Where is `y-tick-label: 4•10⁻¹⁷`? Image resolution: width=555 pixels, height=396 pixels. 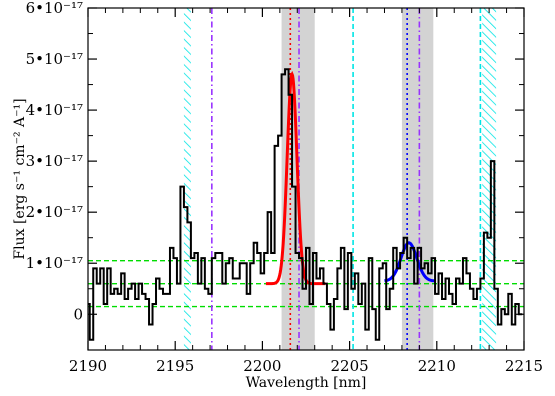
y-tick-label: 4•10⁻¹⁷ is located at coordinates (54, 110).